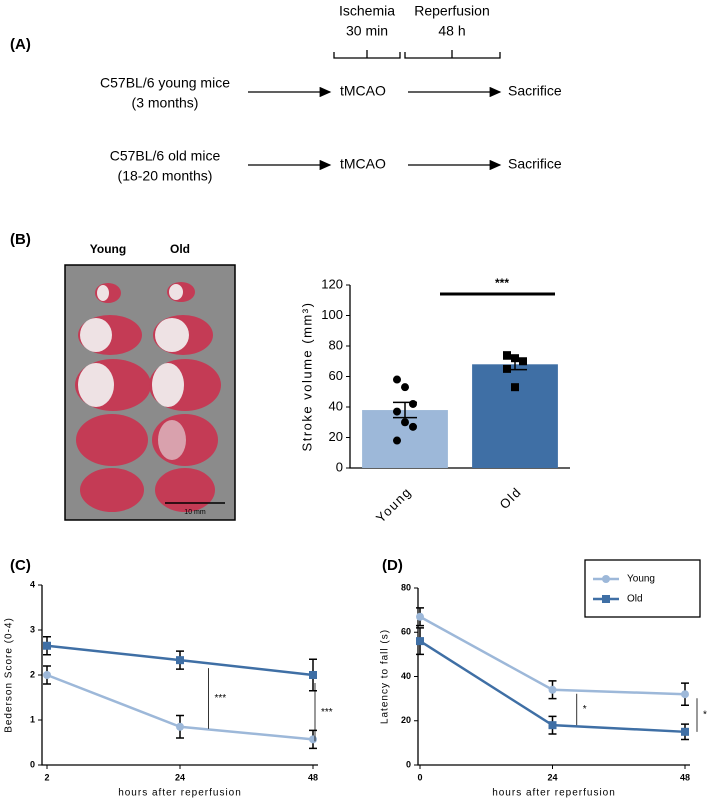 This screenshot has height=803, width=709. Describe the element at coordinates (641, 579) in the screenshot. I see `legend-label: Young` at that location.